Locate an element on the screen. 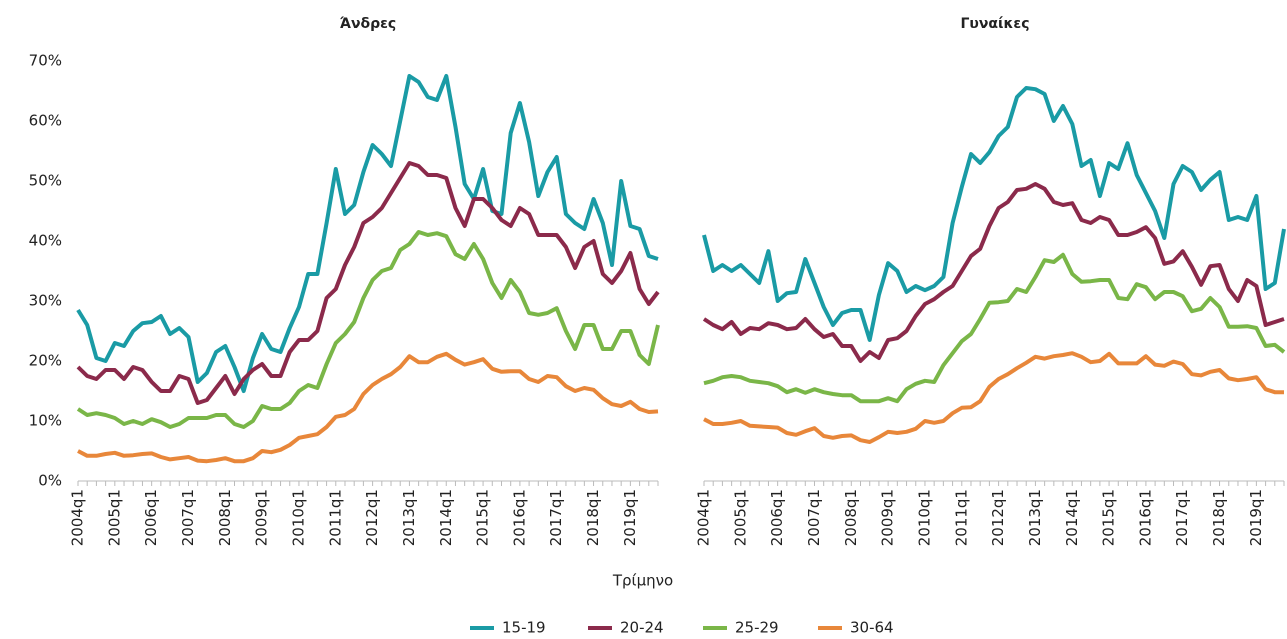  y-tick-label: 20% is located at coordinates (45, 361).